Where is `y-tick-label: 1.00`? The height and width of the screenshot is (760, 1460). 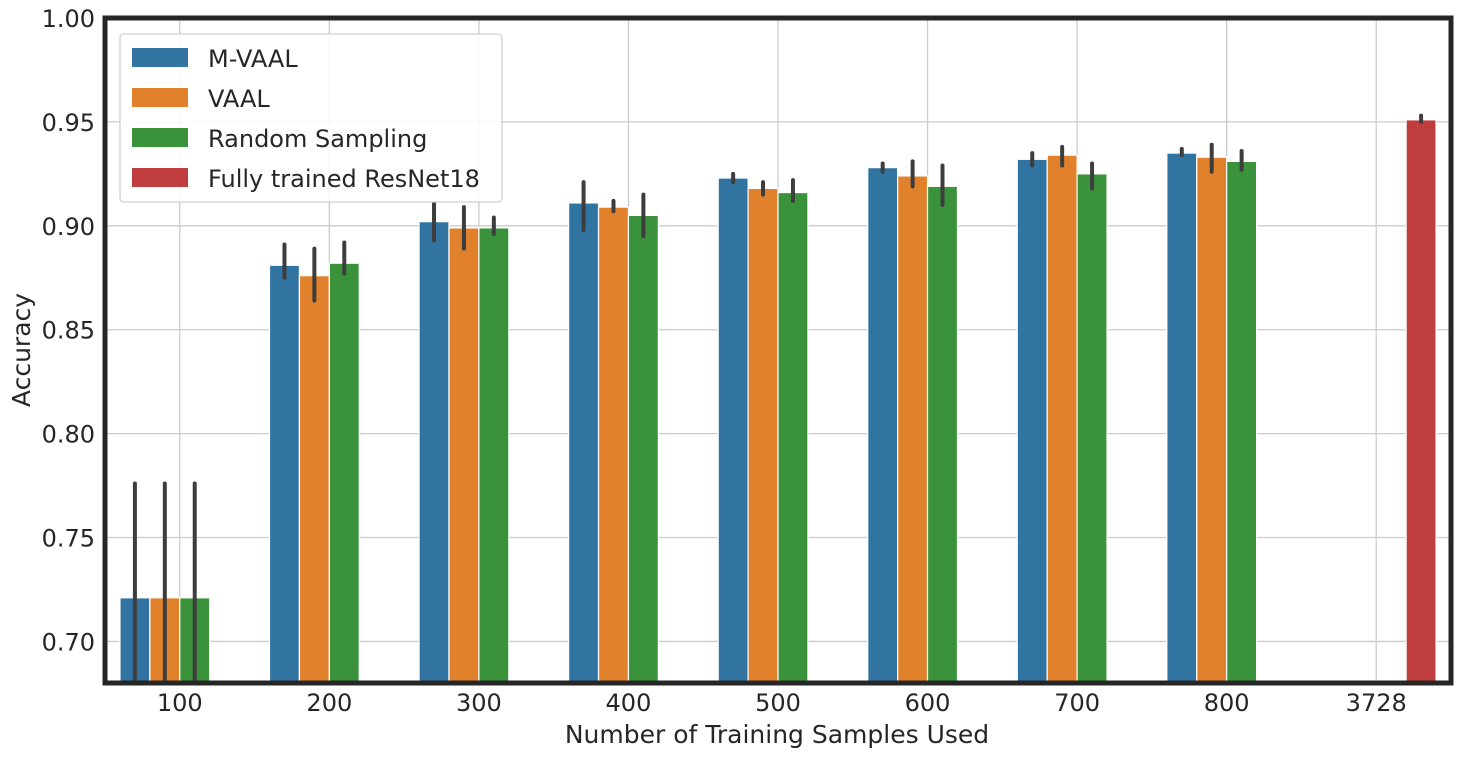 y-tick-label: 1.00 is located at coordinates (68, 19).